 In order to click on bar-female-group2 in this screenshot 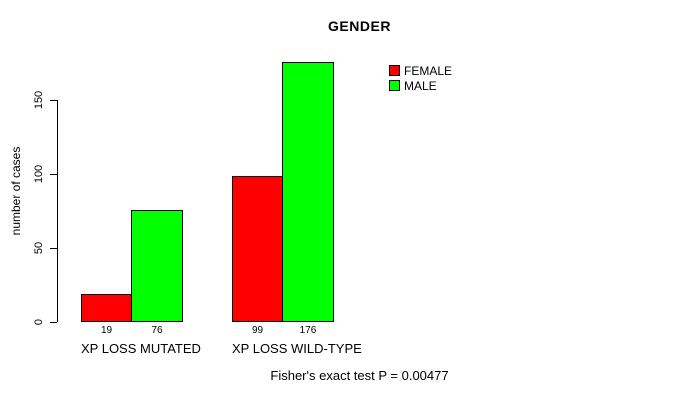, I will do `click(257, 249)`.